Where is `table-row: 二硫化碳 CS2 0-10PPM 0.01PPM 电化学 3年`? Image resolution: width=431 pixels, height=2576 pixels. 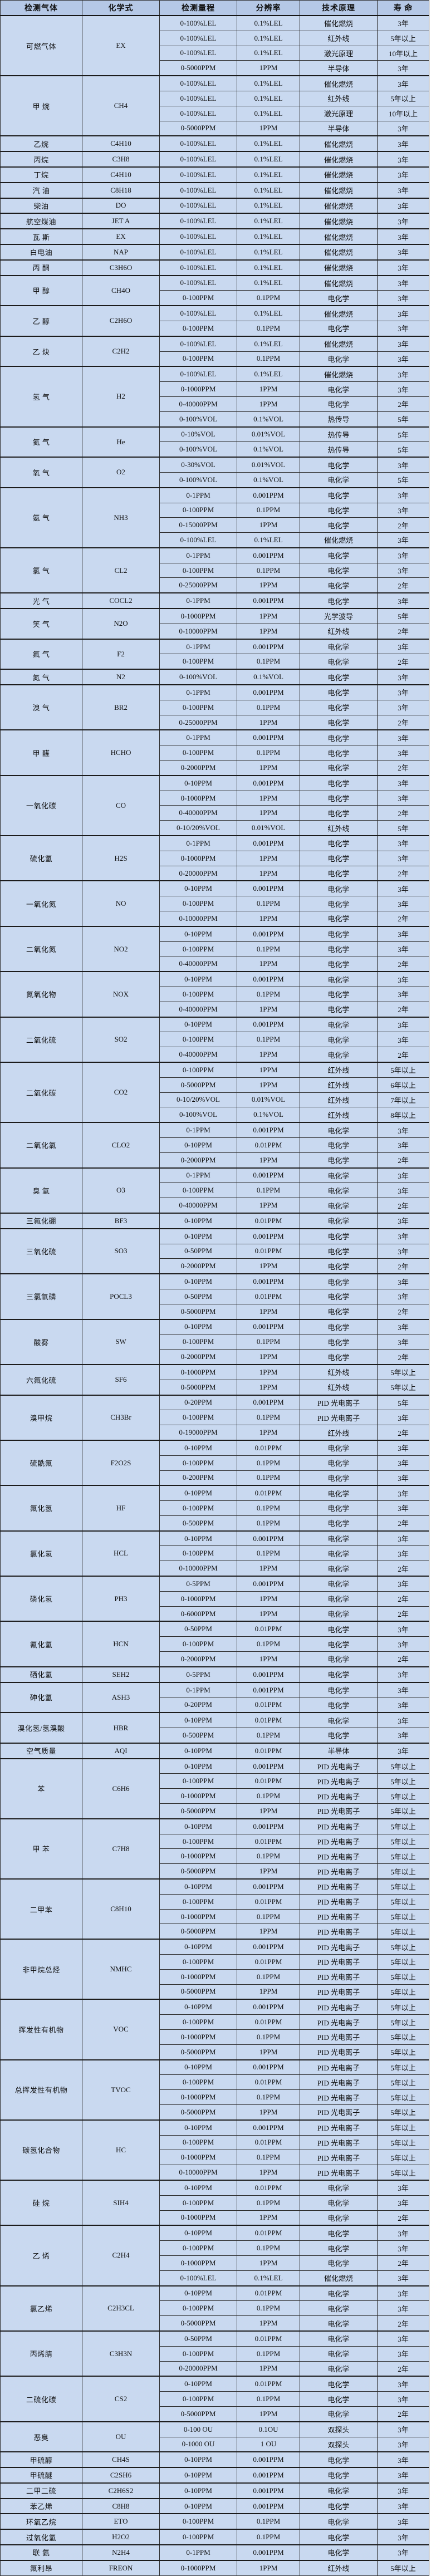
table-row: 二硫化碳 CS2 0-10PPM 0.01PPM 电化学 3年 is located at coordinates (214, 2399).